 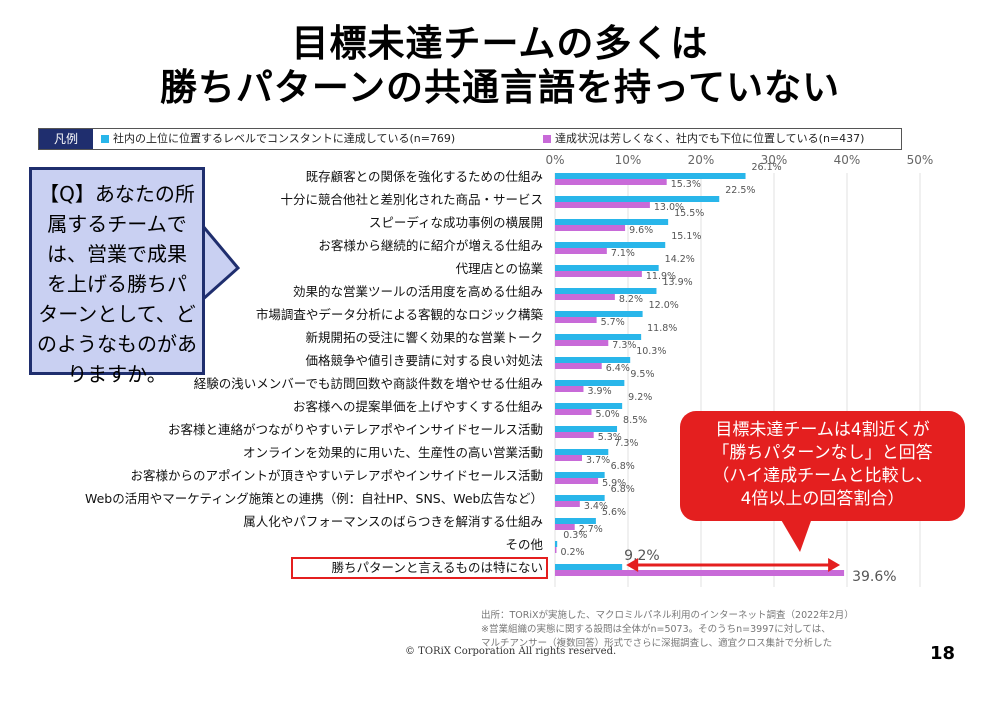 I want to click on data-label-series-2: 13.0%, so click(x=669, y=207).